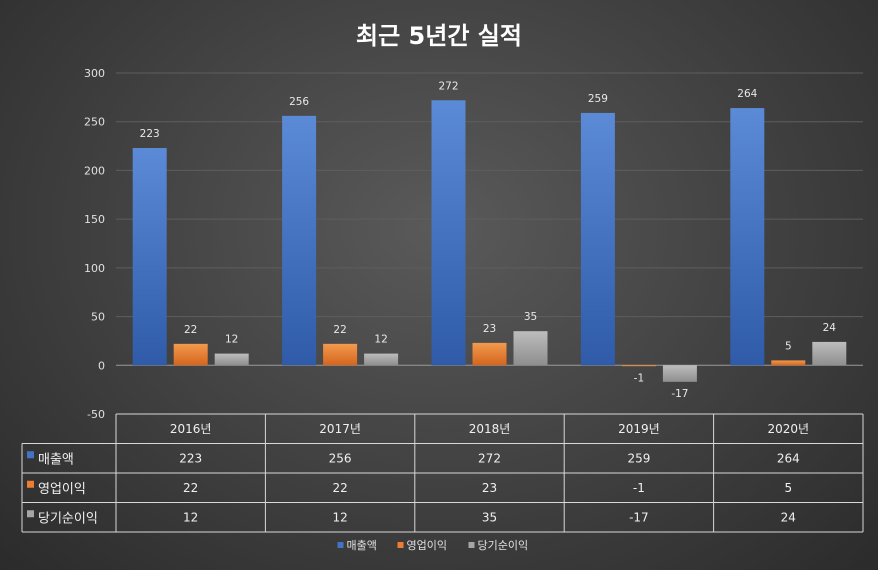  I want to click on data-label: 23, so click(489, 329).